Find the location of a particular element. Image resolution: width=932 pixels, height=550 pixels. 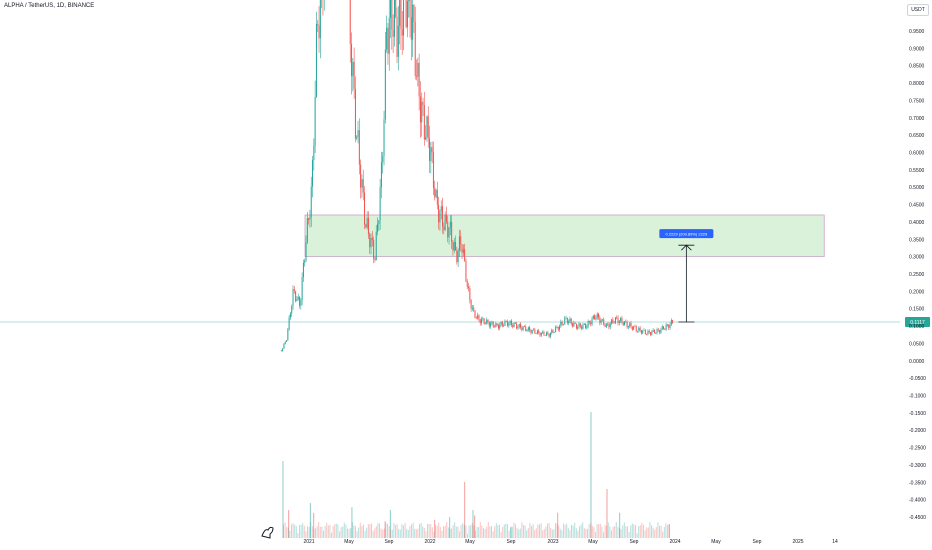

y-axis-tick-label: 0.4000 is located at coordinates (917, 223).